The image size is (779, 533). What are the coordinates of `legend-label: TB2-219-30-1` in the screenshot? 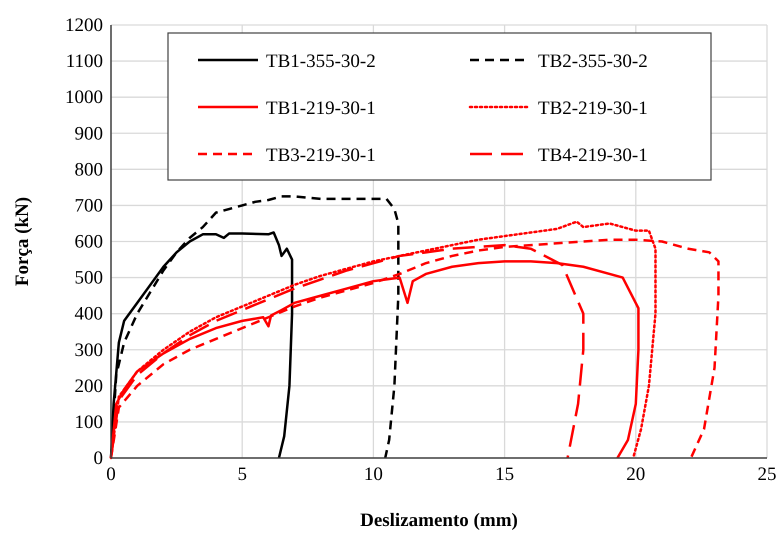 It's located at (593, 108).